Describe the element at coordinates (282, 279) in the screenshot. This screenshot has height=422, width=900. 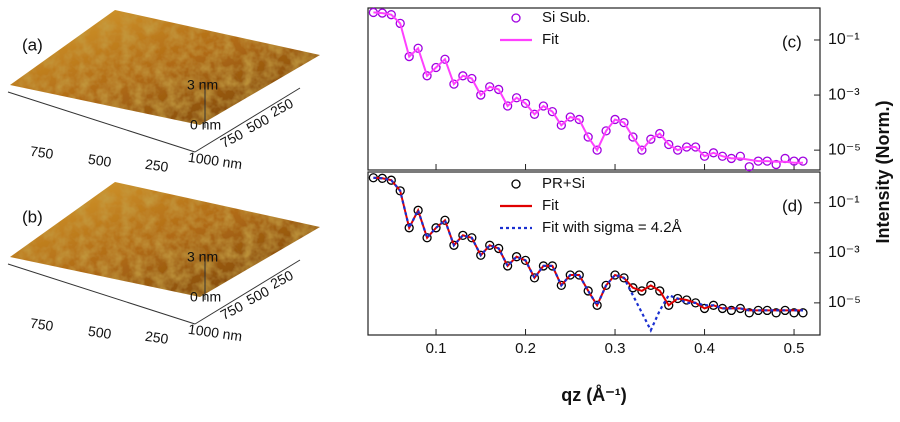
I see `y-tick-label: 250` at that location.